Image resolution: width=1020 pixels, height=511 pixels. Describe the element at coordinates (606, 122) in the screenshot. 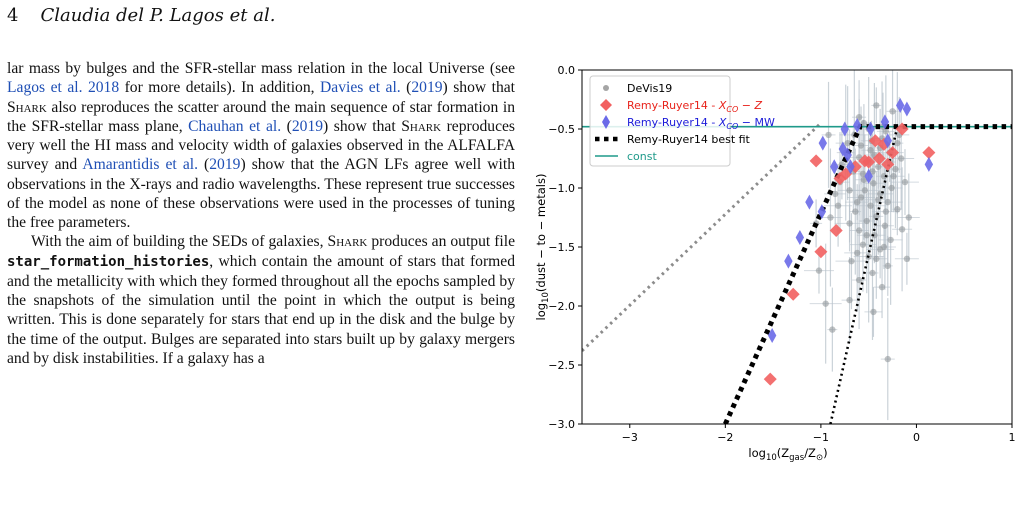

I see `legend-marker-rr-mw` at that location.